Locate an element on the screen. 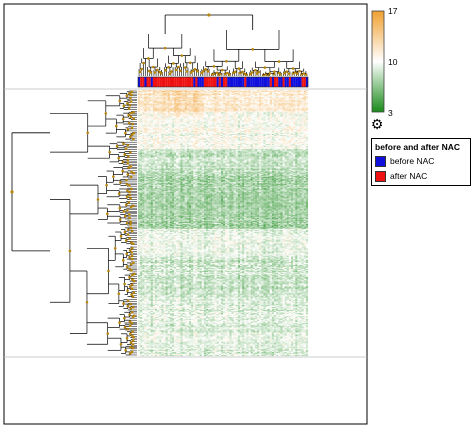 This screenshot has height=434, width=474. column-annotation-bar is located at coordinates (223, 82).